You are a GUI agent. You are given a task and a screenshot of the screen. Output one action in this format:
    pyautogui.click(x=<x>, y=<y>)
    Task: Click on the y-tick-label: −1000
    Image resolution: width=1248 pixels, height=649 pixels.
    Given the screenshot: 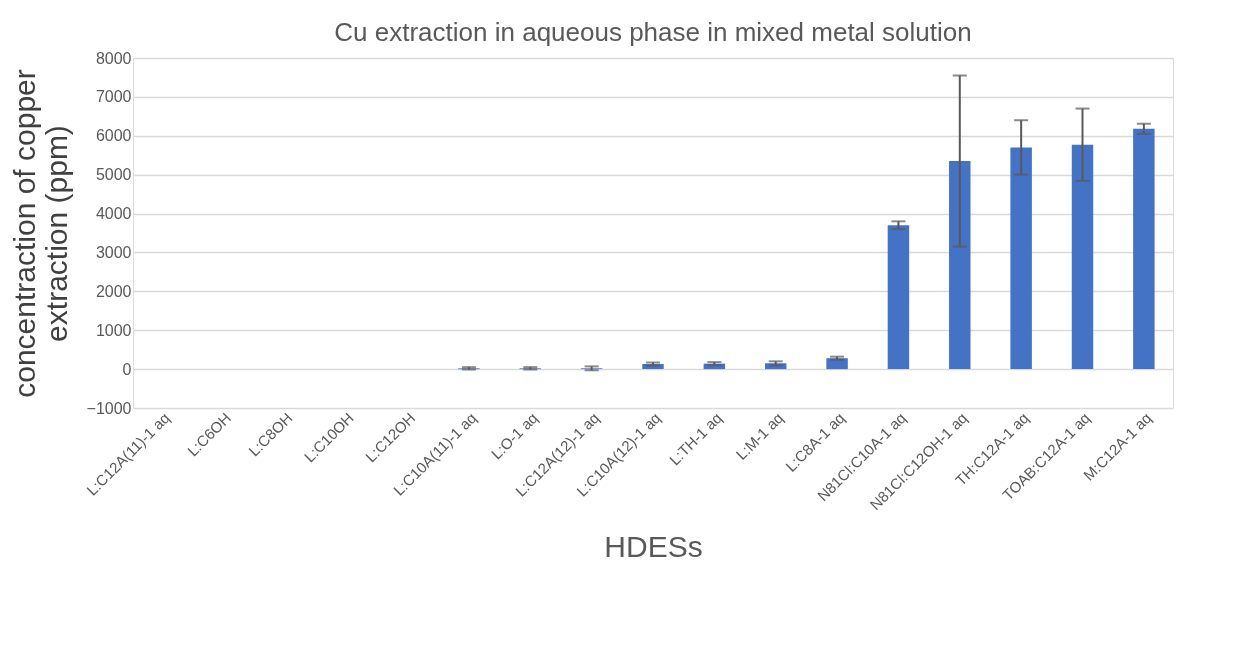 What is the action you would take?
    pyautogui.click(x=109, y=408)
    